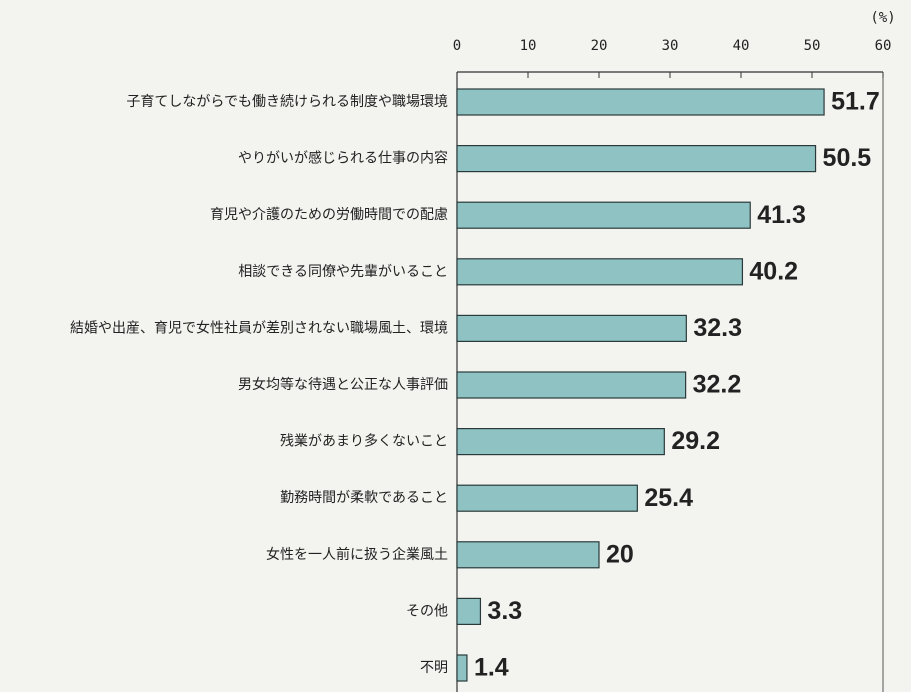 The image size is (911, 692). Describe the element at coordinates (528, 46) in the screenshot. I see `x-tick-label: 10` at that location.